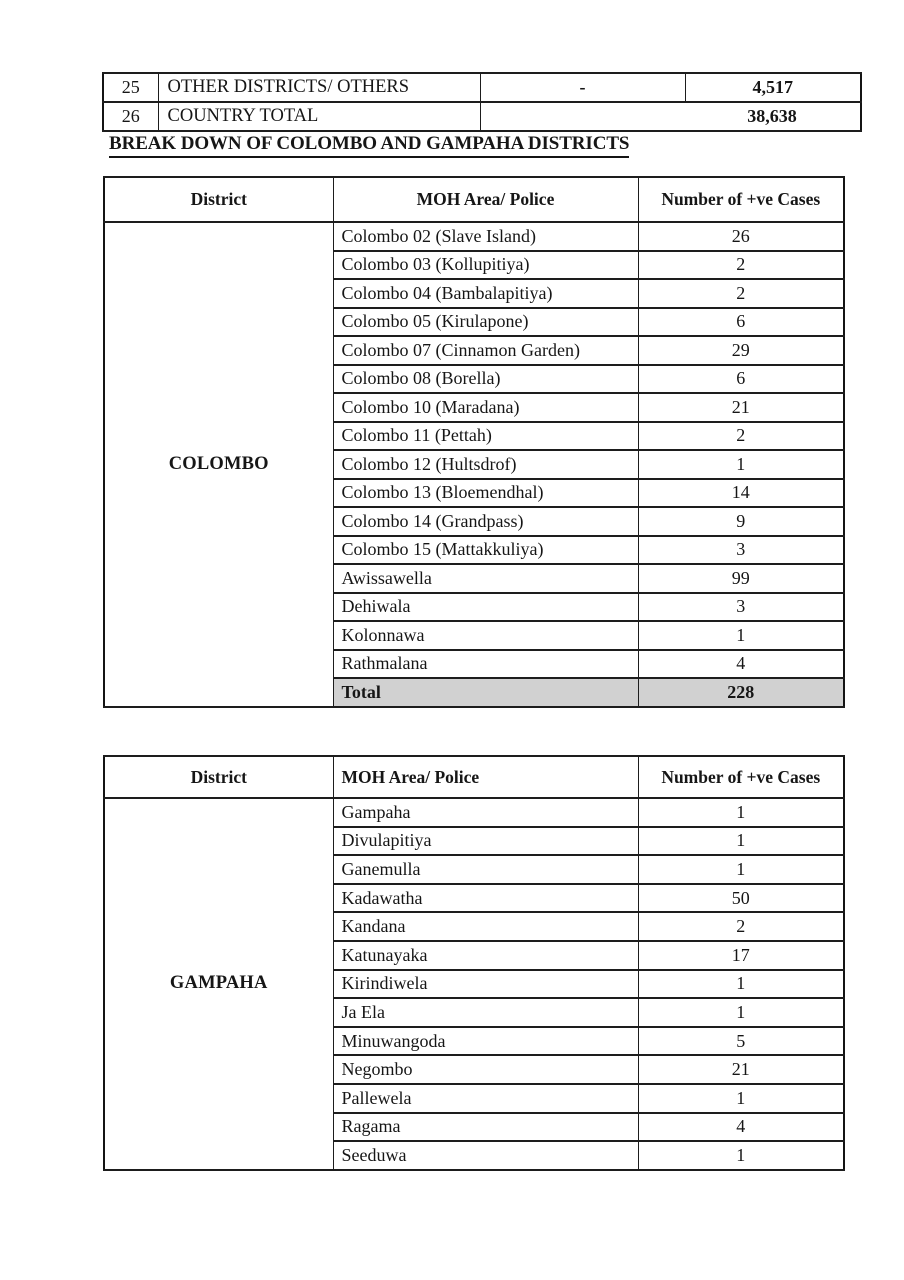 The image size is (904, 1280). What do you see at coordinates (485, 692) in the screenshot?
I see `total-label-cell: Total` at bounding box center [485, 692].